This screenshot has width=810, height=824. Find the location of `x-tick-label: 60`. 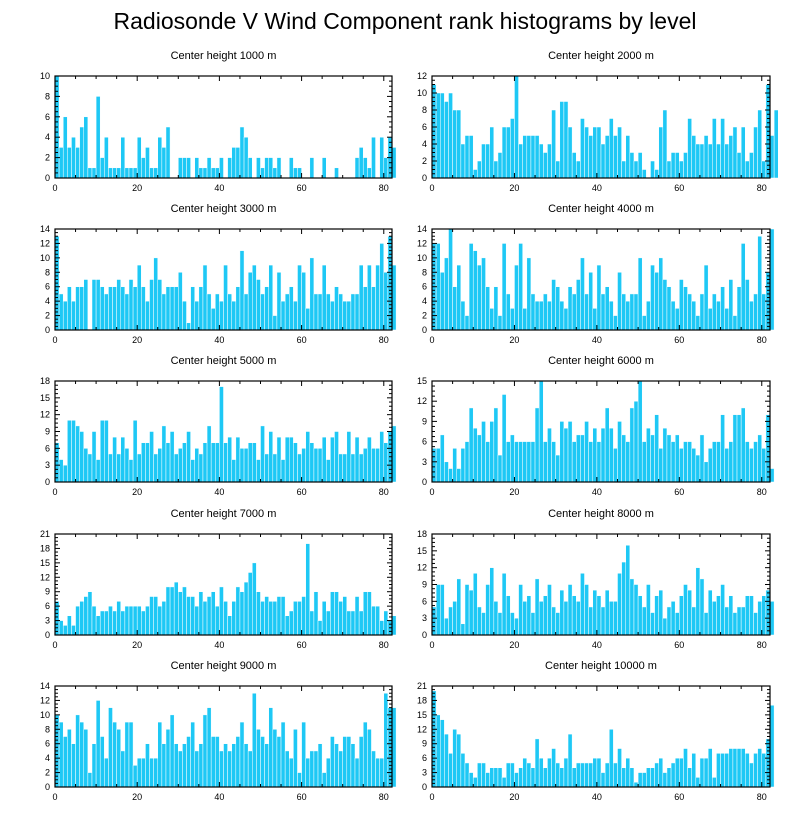

x-tick-label: 60 is located at coordinates (302, 188).